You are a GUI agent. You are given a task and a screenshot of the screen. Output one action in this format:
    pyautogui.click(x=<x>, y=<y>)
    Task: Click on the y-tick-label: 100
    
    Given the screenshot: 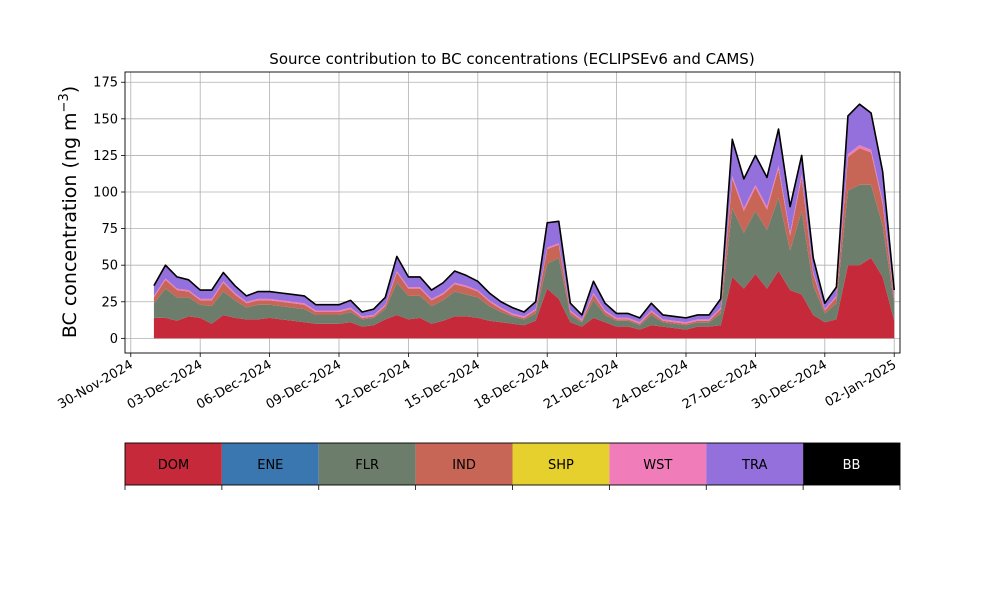 What is the action you would take?
    pyautogui.click(x=105, y=193)
    